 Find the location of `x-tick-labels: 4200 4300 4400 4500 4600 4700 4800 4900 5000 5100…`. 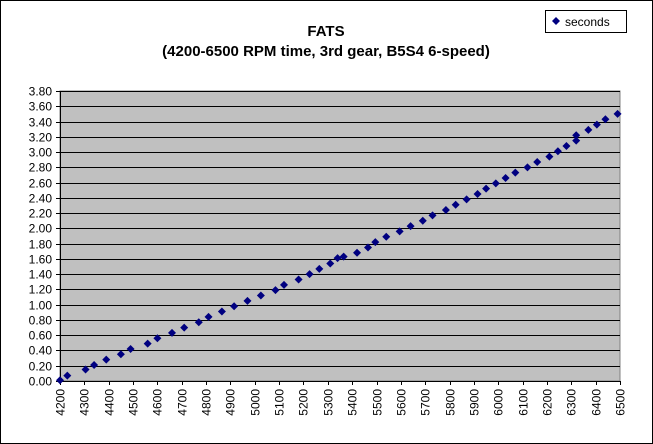

x-tick-labels: 4200 4300 4400 4500 4600 4700 4800 4900 5000 5100… is located at coordinates (341, 398).